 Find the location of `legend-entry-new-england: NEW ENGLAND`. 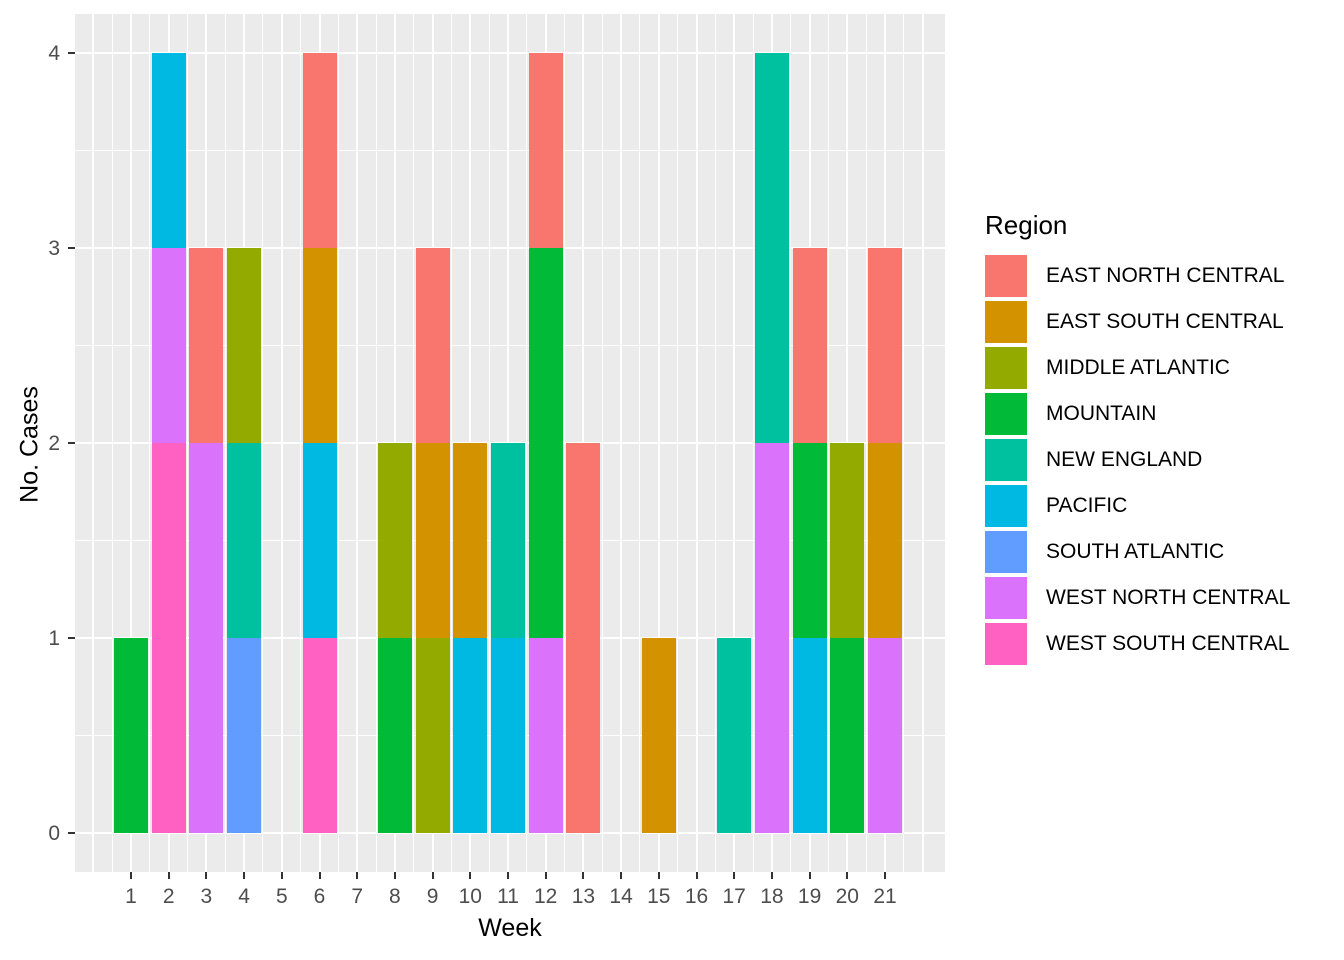

legend-entry-new-england: NEW ENGLAND is located at coordinates (1137, 460).